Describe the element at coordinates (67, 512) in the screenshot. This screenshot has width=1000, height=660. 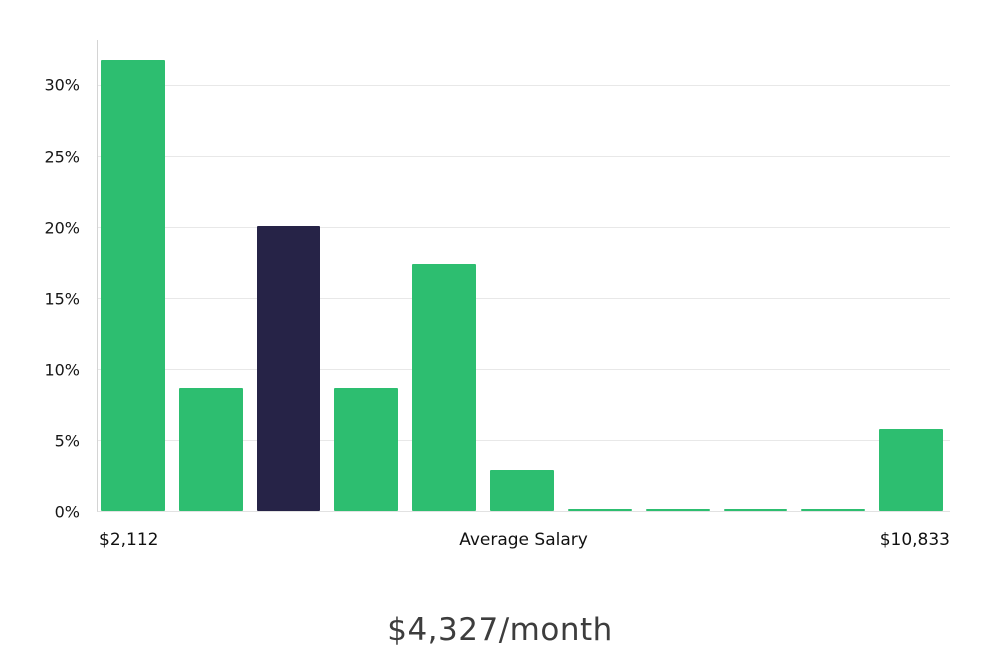
I see `y-tick-label: 0%` at that location.